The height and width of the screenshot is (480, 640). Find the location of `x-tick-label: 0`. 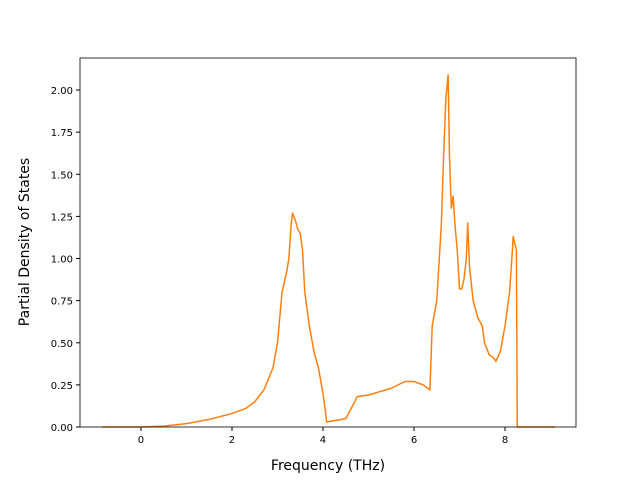

x-tick-label: 0 is located at coordinates (141, 440).